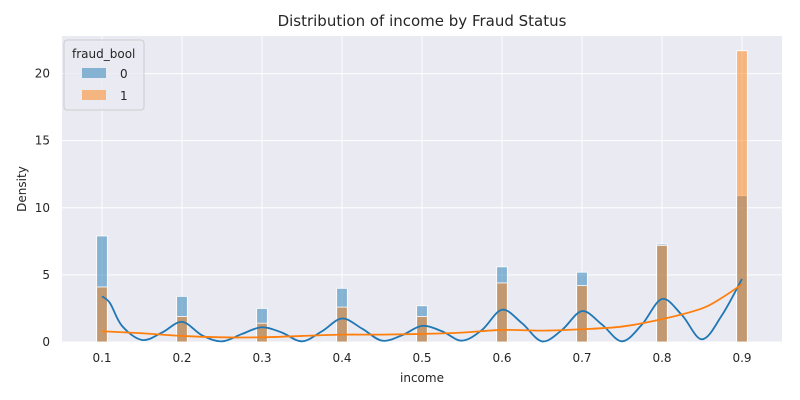 Image resolution: width=800 pixels, height=400 pixels. What do you see at coordinates (42, 74) in the screenshot?
I see `y-tick-label: 20` at bounding box center [42, 74].